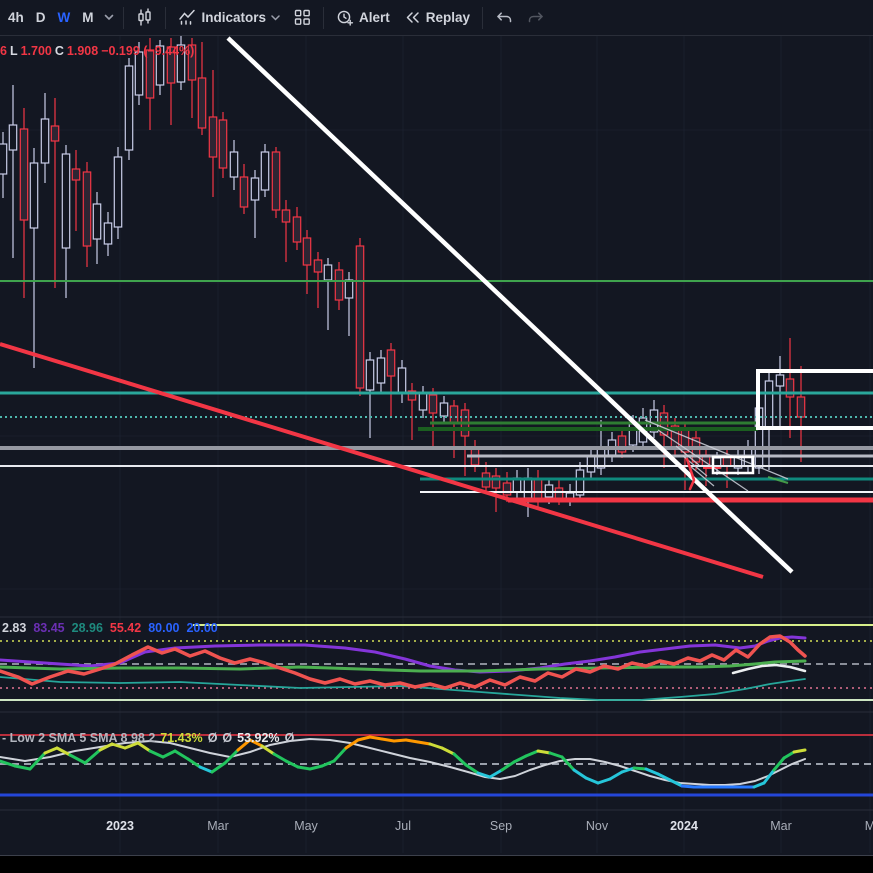 The height and width of the screenshot is (873, 873). I want to click on alert-button: Alert, so click(363, 18).